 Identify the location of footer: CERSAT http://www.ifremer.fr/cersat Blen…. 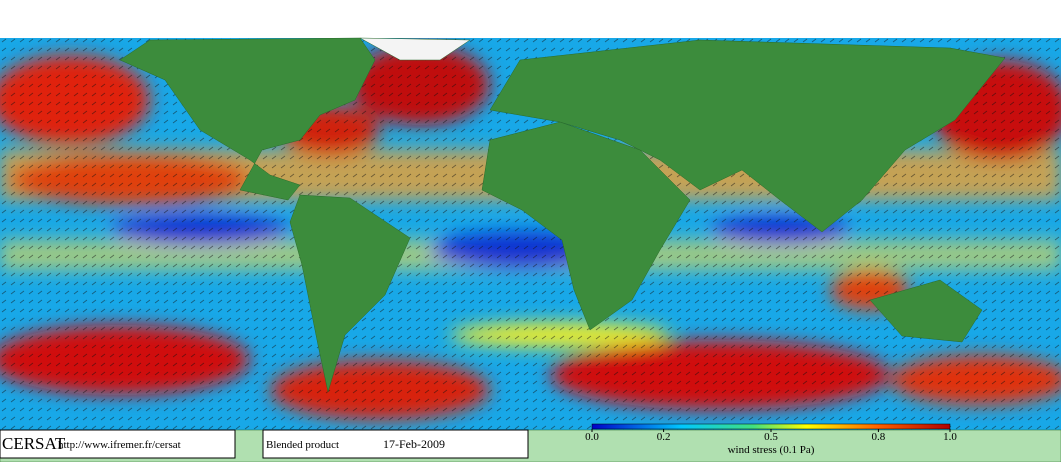
(264, 444).